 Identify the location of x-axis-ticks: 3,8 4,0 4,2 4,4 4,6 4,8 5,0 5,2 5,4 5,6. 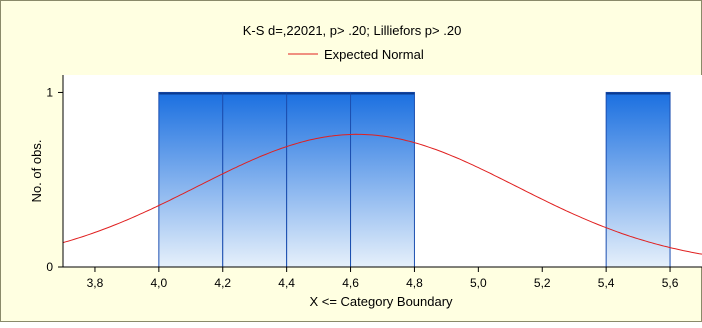
(383, 278).